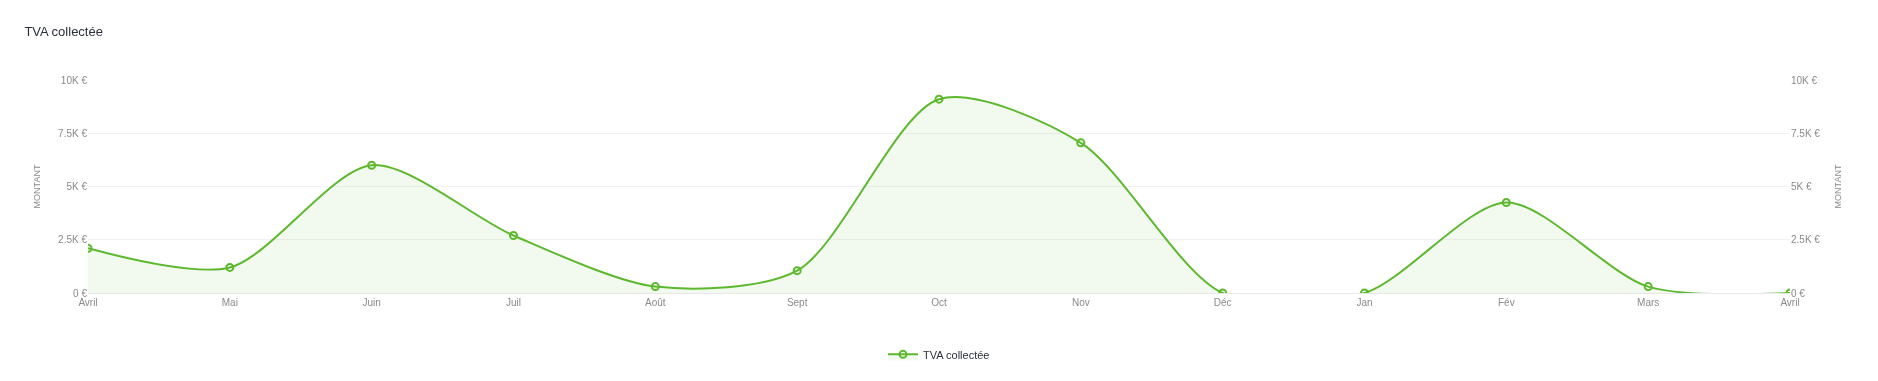 Image resolution: width=1878 pixels, height=381 pixels. Describe the element at coordinates (37, 186) in the screenshot. I see `y-axis-title: MONTANT` at that location.